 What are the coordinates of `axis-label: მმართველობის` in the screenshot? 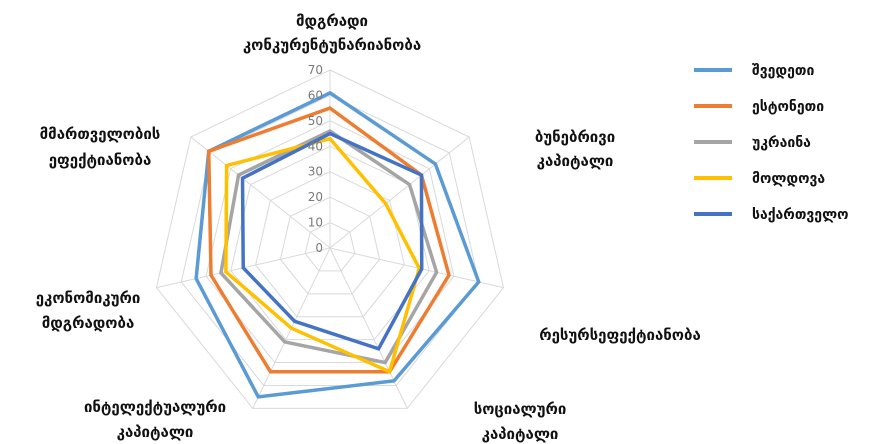 It's located at (100, 134).